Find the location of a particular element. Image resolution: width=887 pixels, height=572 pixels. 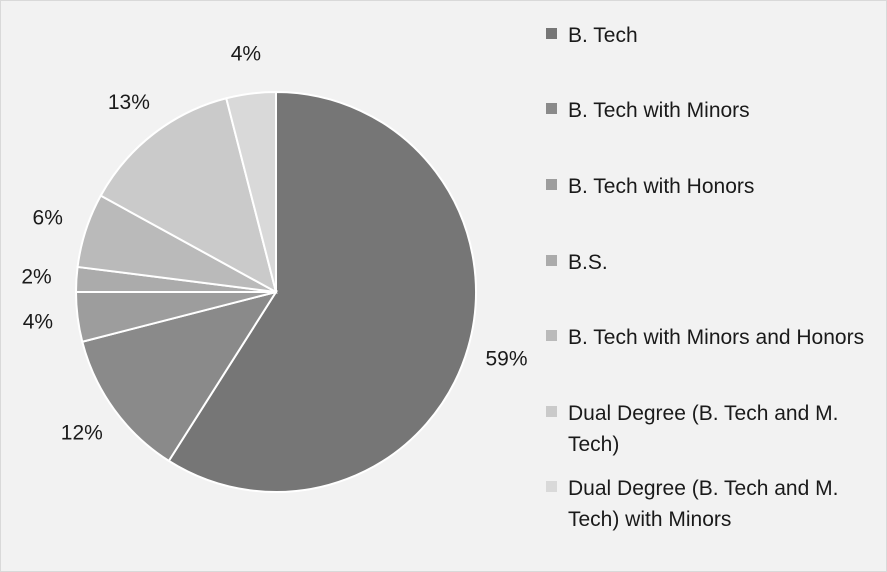

legend-swatch-dual-degree is located at coordinates (551, 411).